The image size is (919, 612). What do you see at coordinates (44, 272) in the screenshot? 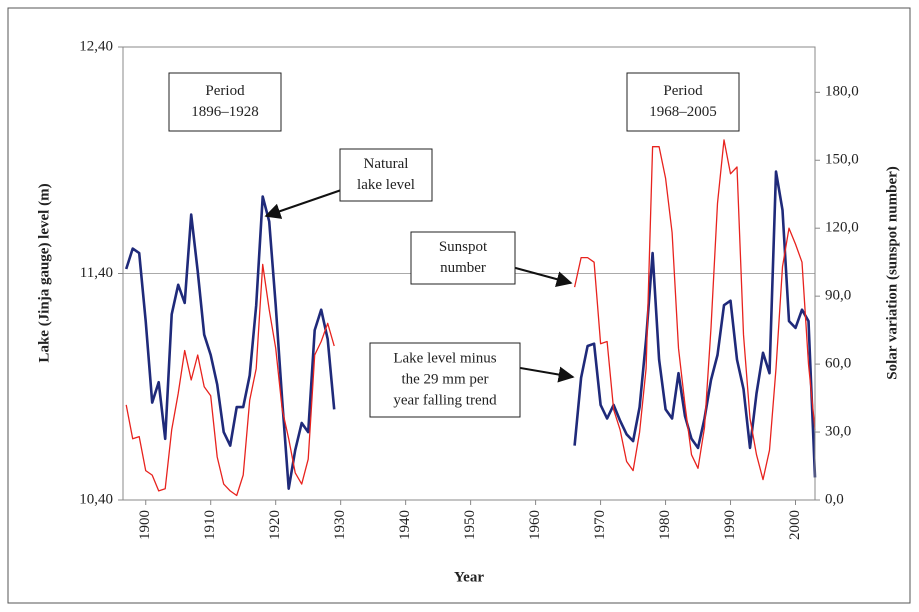
I see `y-axis-title: Lake (Jinja gauge) level (m)` at bounding box center [44, 272].